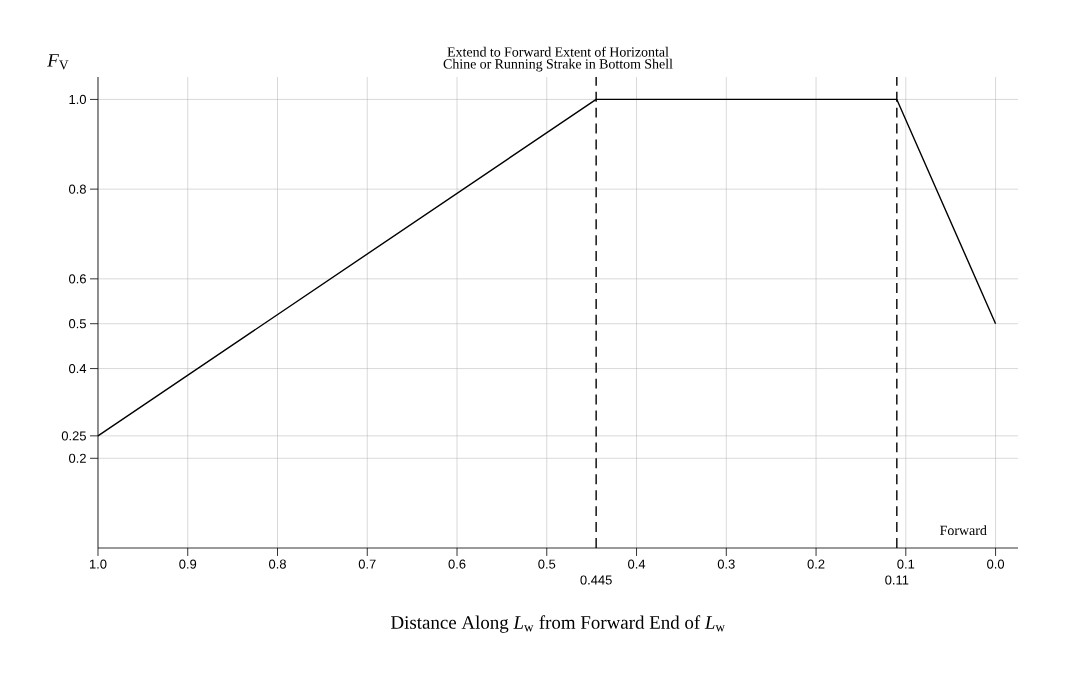 The height and width of the screenshot is (677, 1081). What do you see at coordinates (897, 580) in the screenshot?
I see `ref-line-label: 0.11` at bounding box center [897, 580].